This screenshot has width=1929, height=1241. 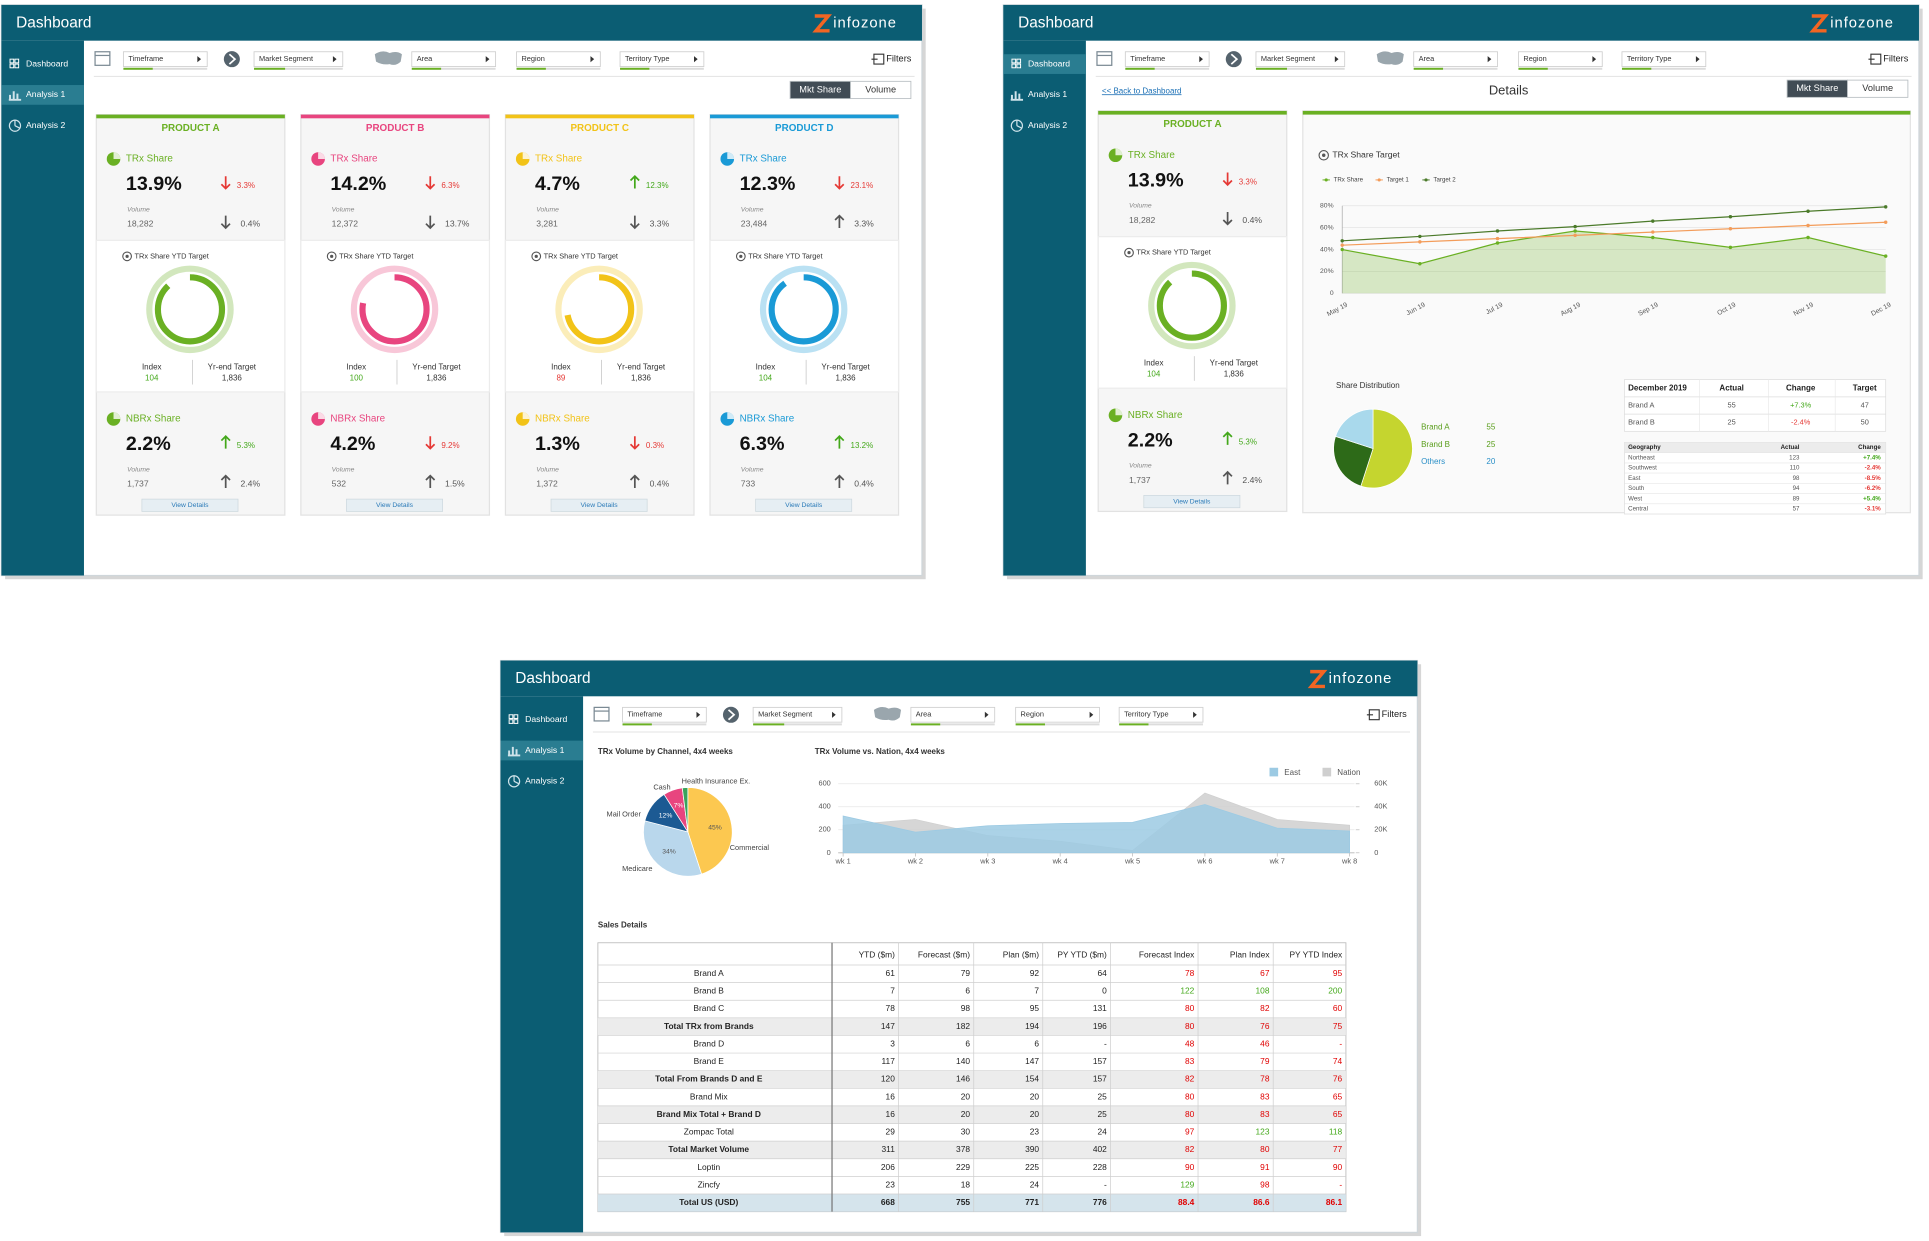 What do you see at coordinates (1142, 90) in the screenshot?
I see `back-link: << Back to Dashboard` at bounding box center [1142, 90].